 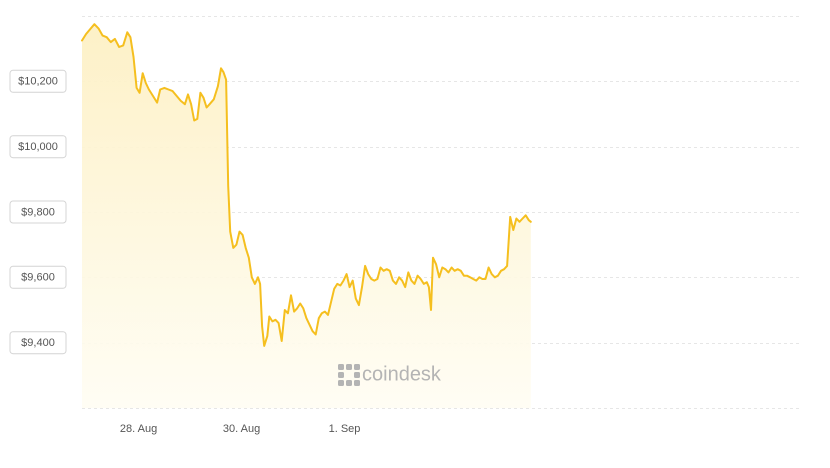 What do you see at coordinates (349, 375) in the screenshot?
I see `coindesk-logo-icon` at bounding box center [349, 375].